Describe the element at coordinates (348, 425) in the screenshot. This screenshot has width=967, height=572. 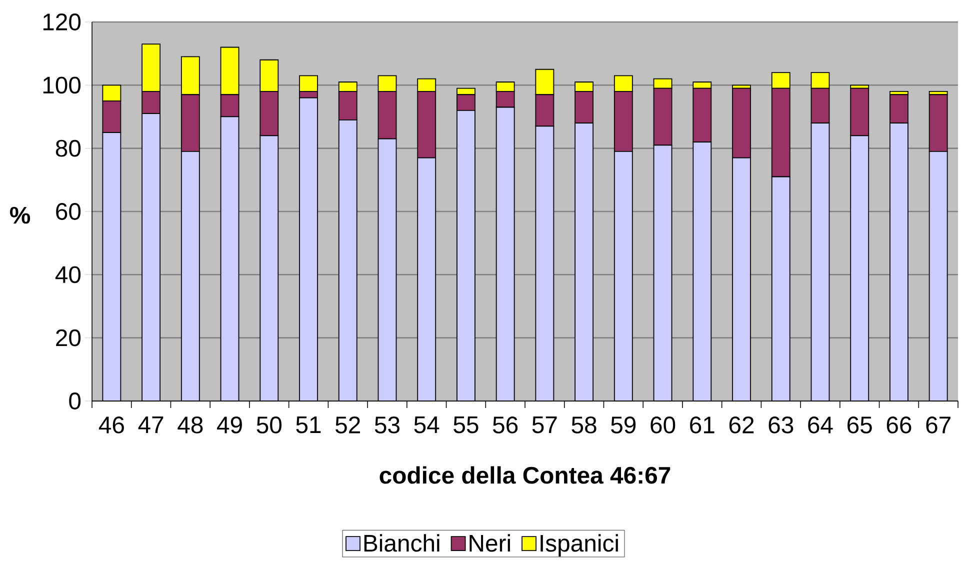
I see `x-tick-label: 52` at that location.